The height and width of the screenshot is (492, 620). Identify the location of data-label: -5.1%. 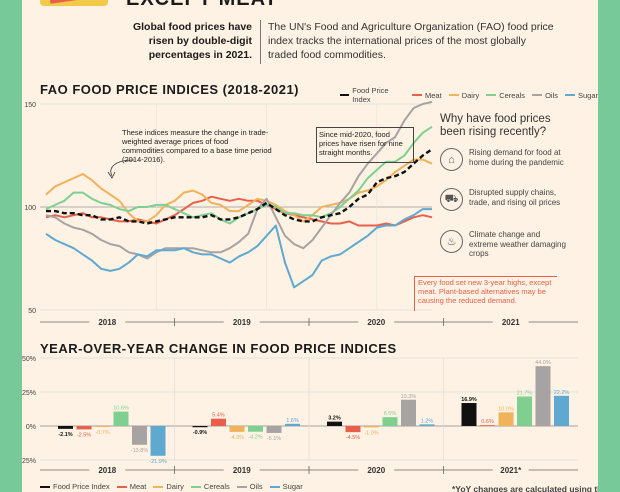
(274, 439).